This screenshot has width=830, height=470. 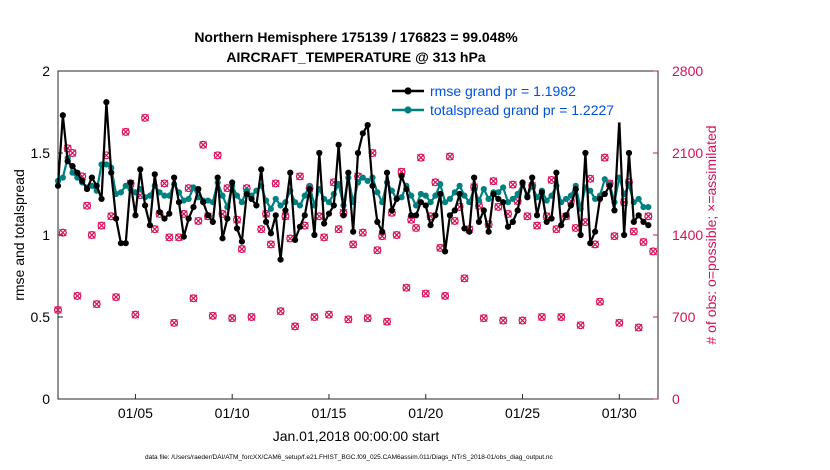 What do you see at coordinates (46, 399) in the screenshot?
I see `y-tick-label: 0` at bounding box center [46, 399].